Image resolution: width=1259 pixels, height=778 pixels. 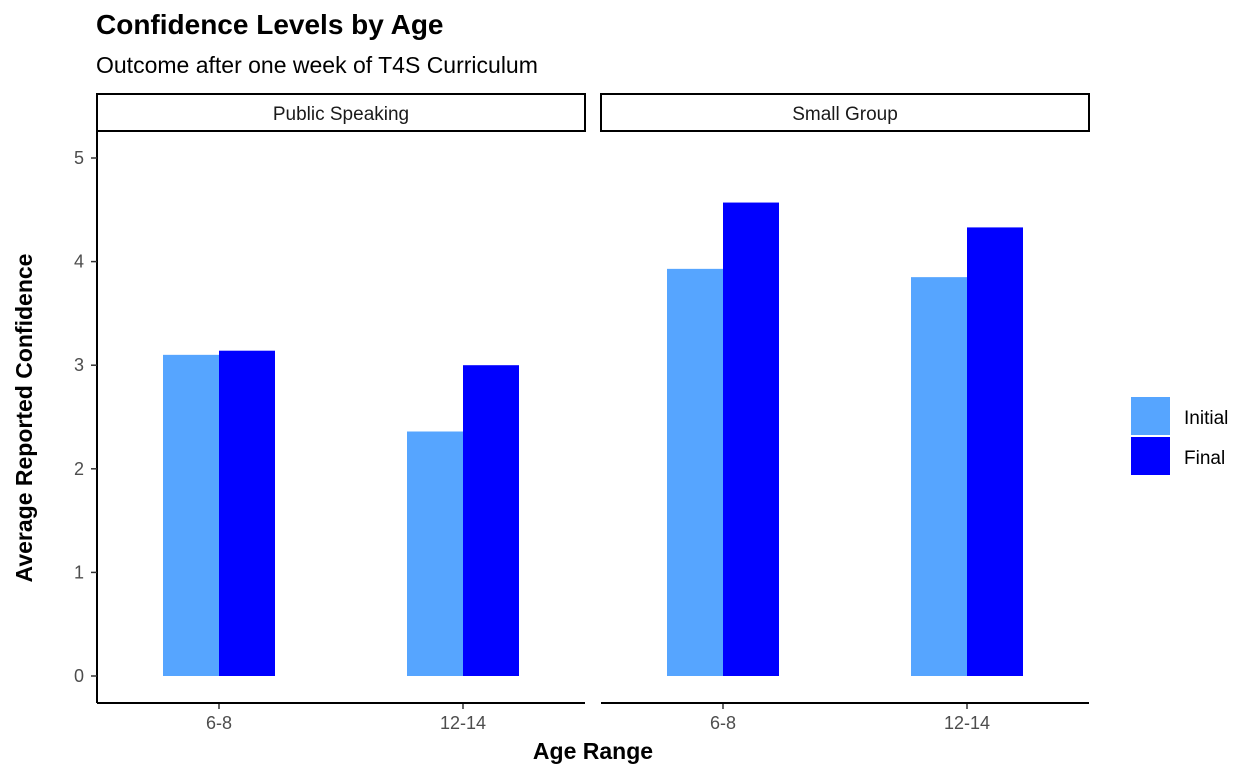 What do you see at coordinates (1179, 436) in the screenshot?
I see `legend: Initial Final` at bounding box center [1179, 436].